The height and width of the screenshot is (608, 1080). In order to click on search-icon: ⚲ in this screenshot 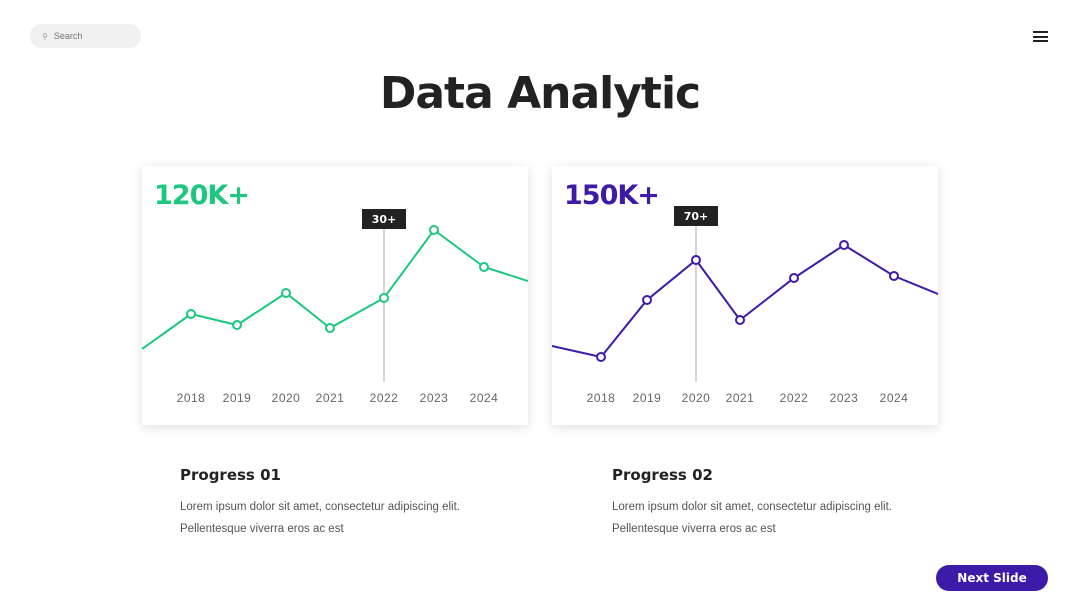, I will do `click(45, 36)`.